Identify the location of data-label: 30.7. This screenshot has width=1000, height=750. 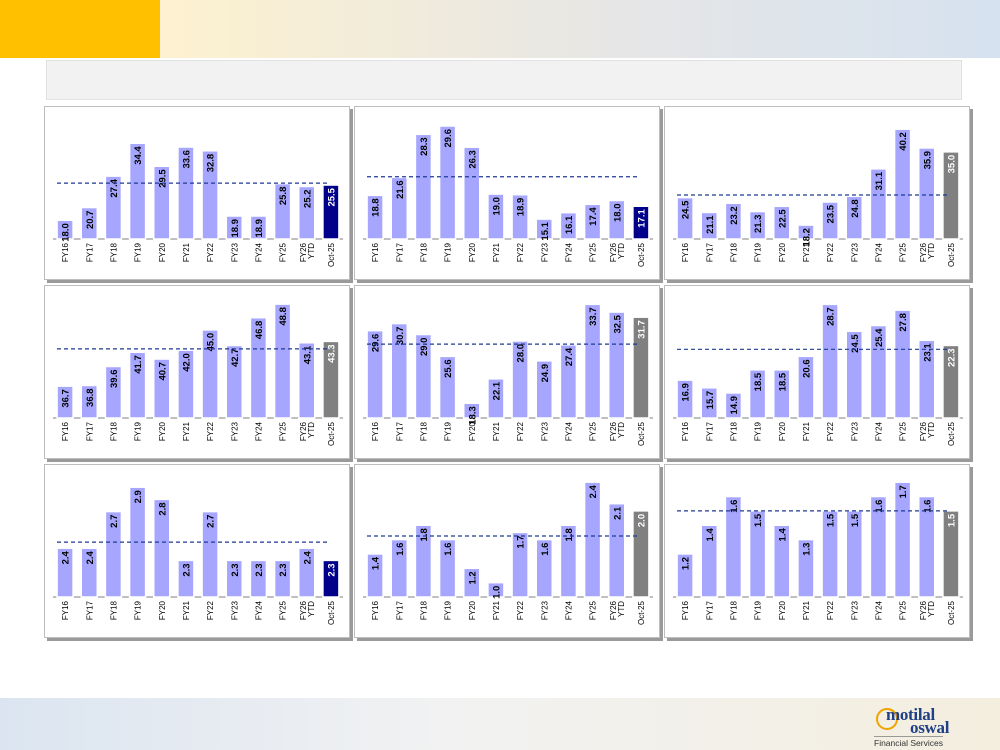
(400, 336).